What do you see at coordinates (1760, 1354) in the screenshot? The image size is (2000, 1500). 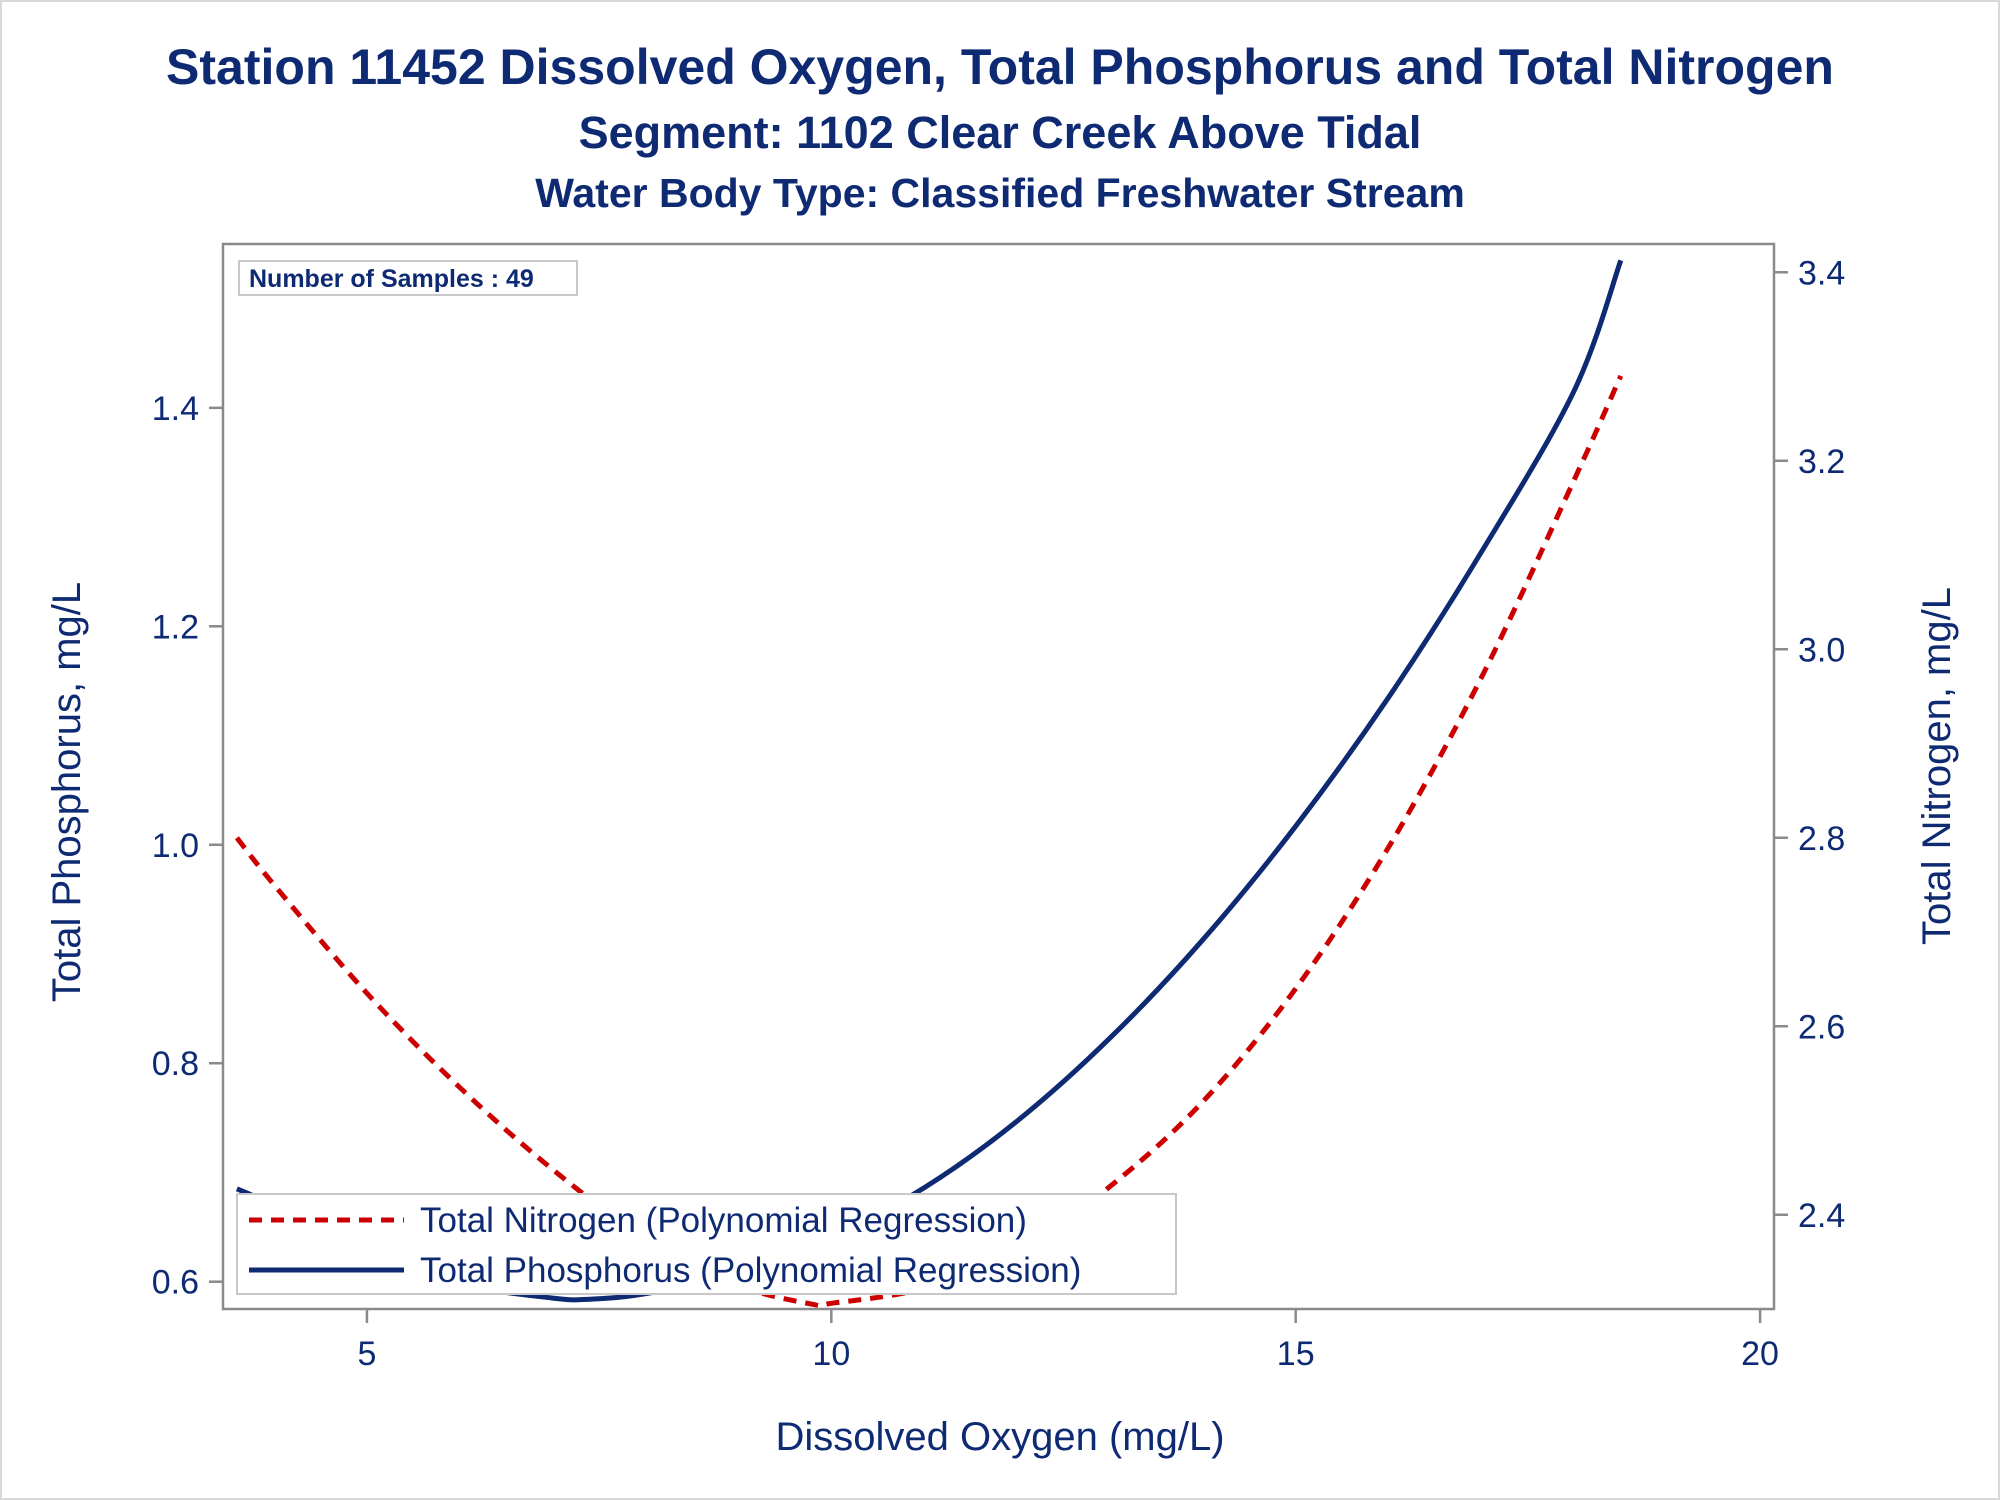 I see `x-tick-label-20: 20` at bounding box center [1760, 1354].